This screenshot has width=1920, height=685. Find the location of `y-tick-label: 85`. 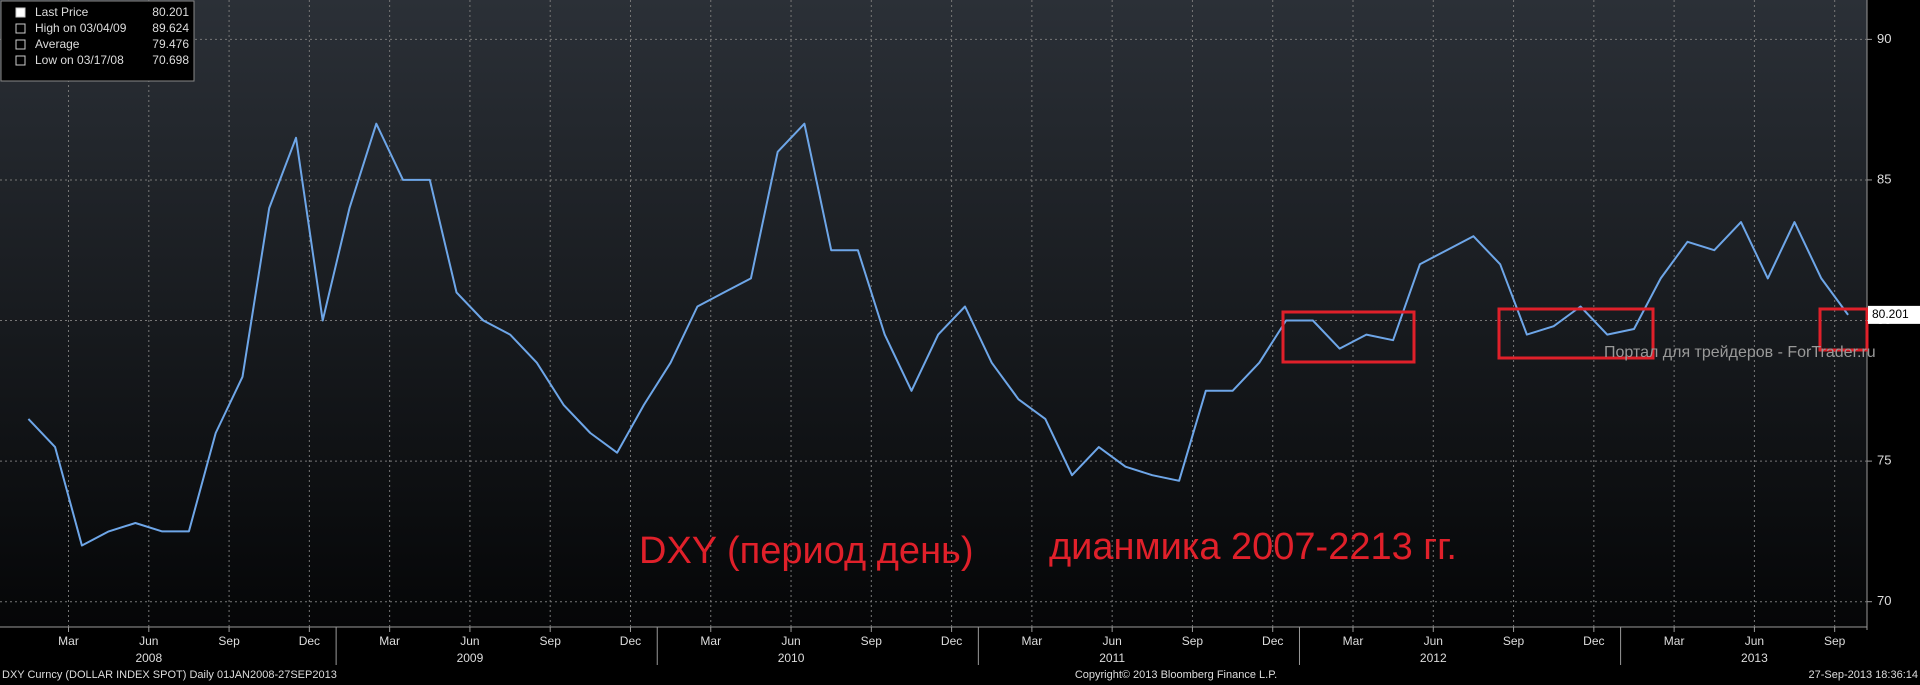

y-tick-label: 85 is located at coordinates (1884, 178).